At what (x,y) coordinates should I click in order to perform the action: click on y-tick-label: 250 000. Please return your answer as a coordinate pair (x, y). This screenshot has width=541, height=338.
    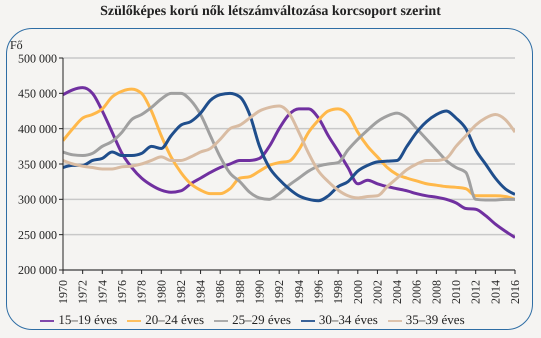
    Looking at the image, I should click on (37, 235).